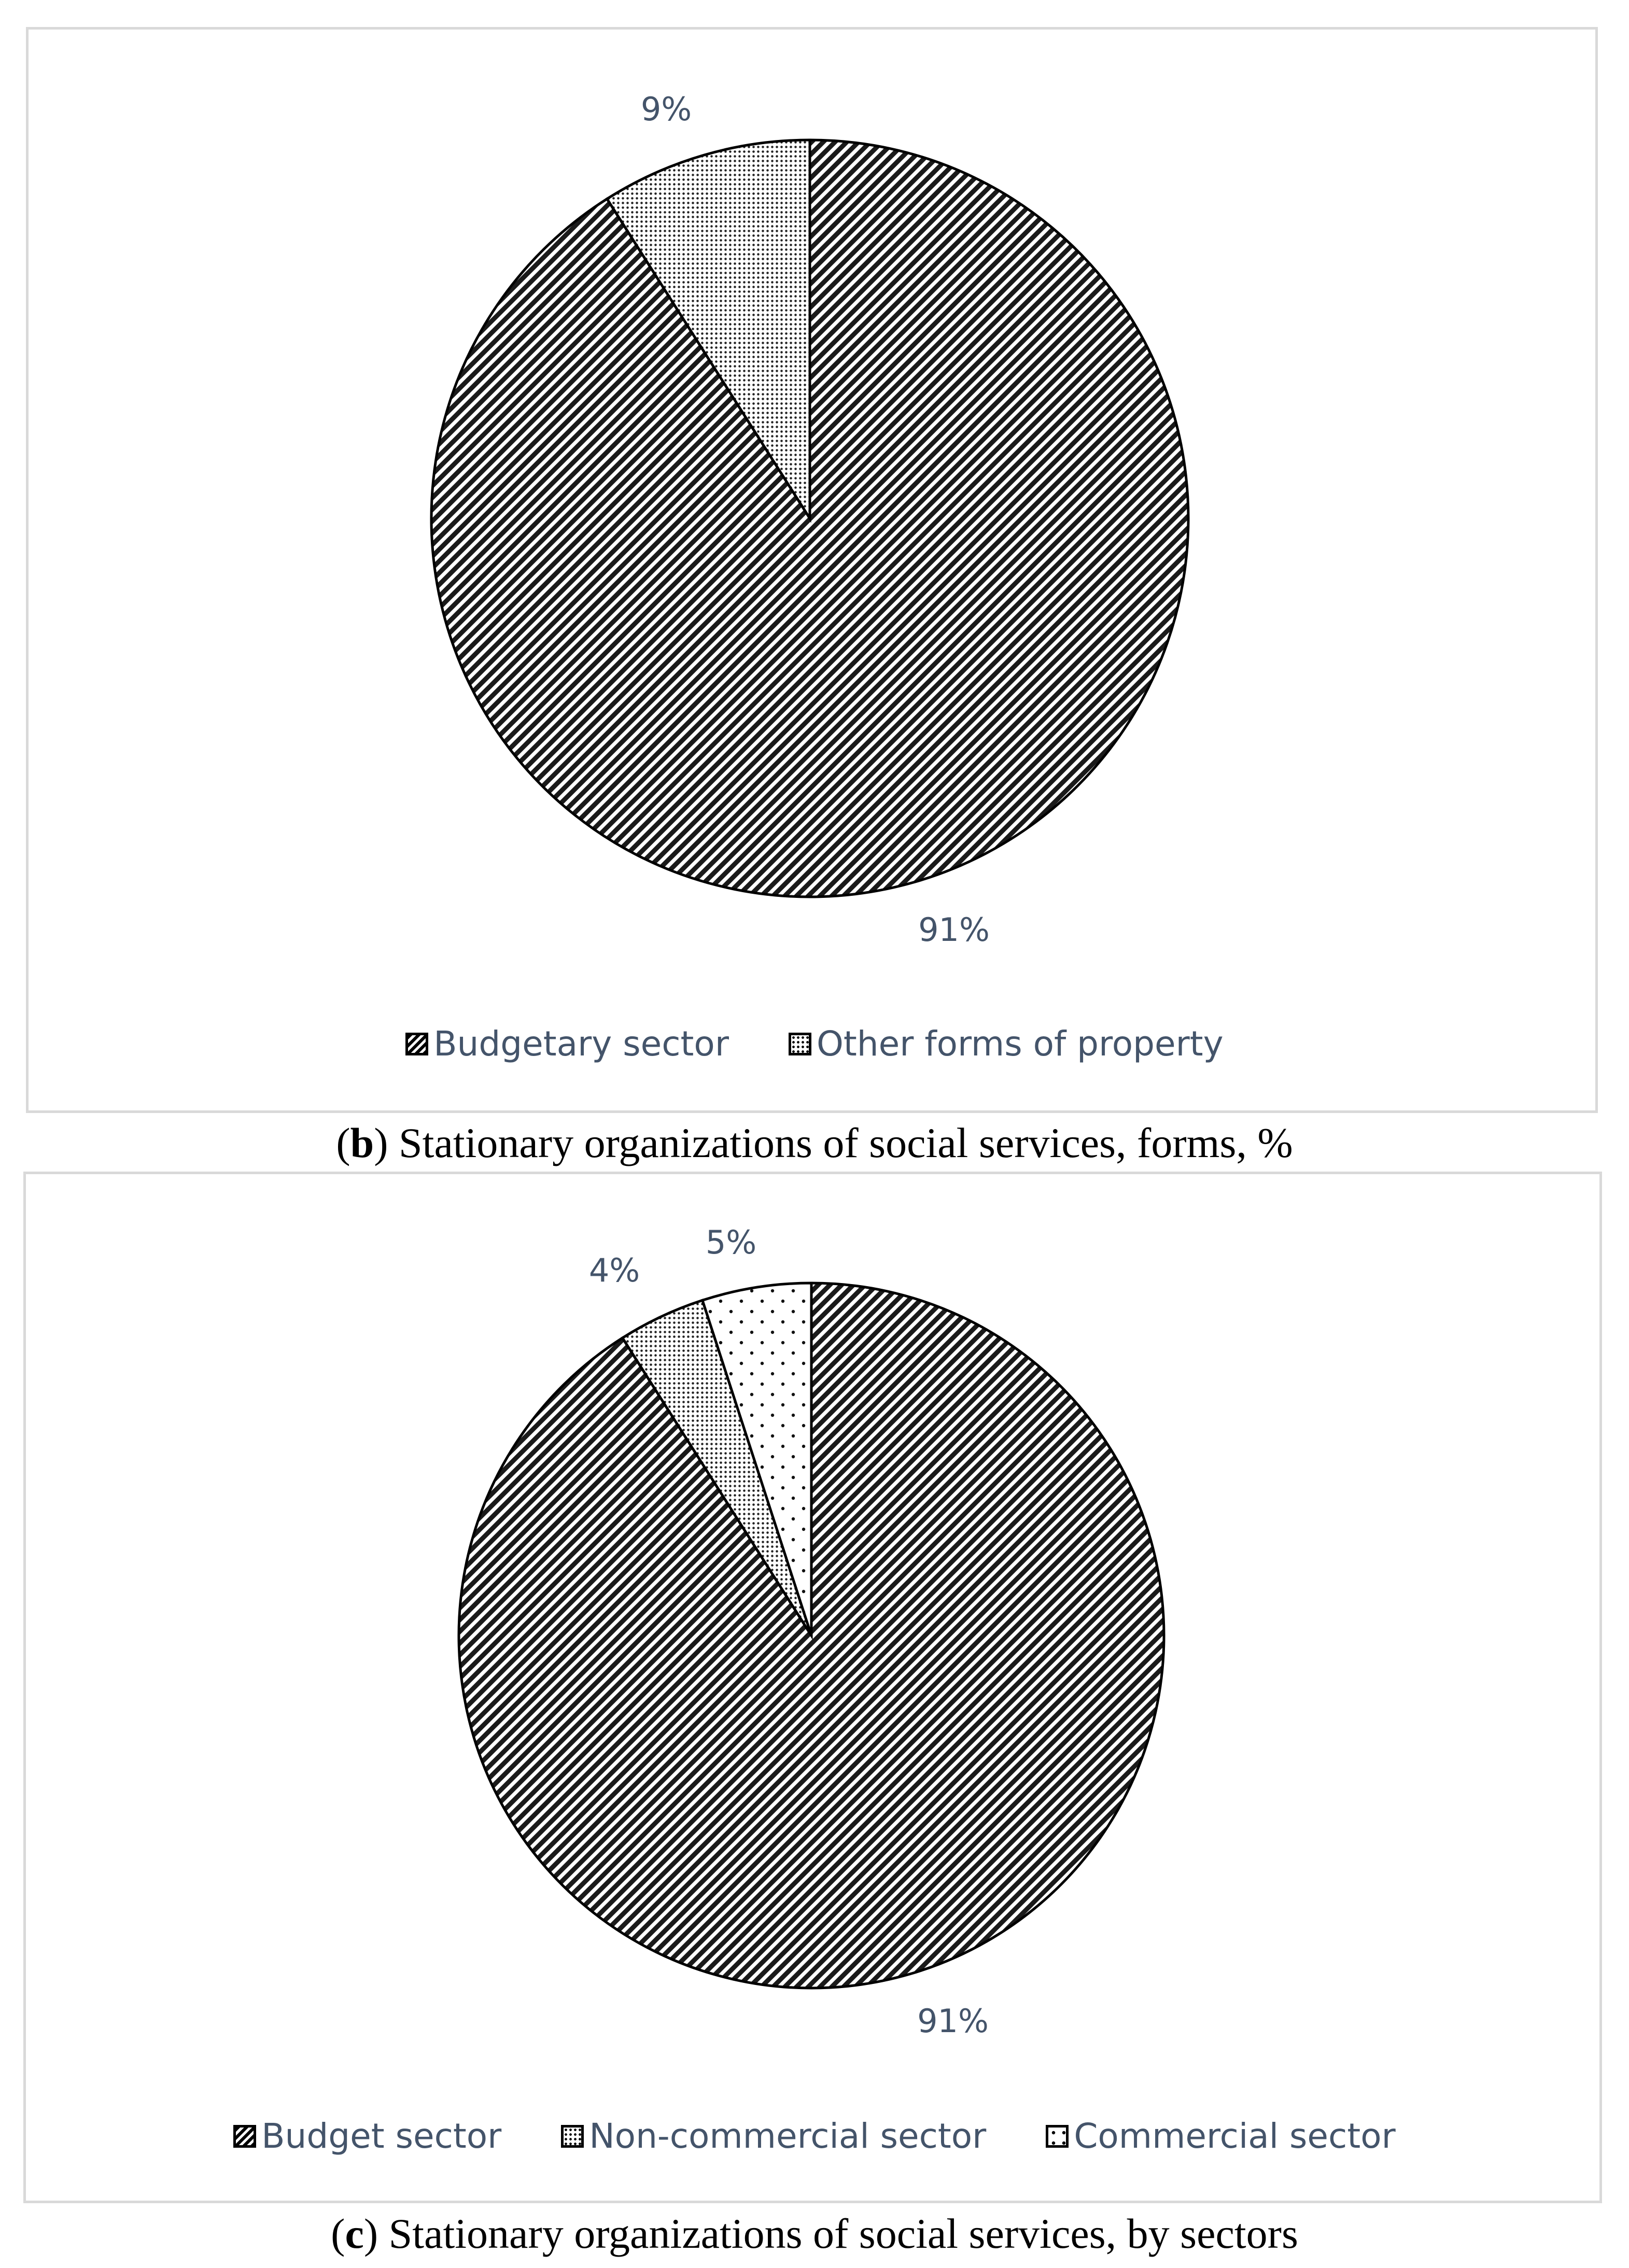 This screenshot has width=1629, height=2268. Describe the element at coordinates (362, 1142) in the screenshot. I see `caption-letter: b` at that location.